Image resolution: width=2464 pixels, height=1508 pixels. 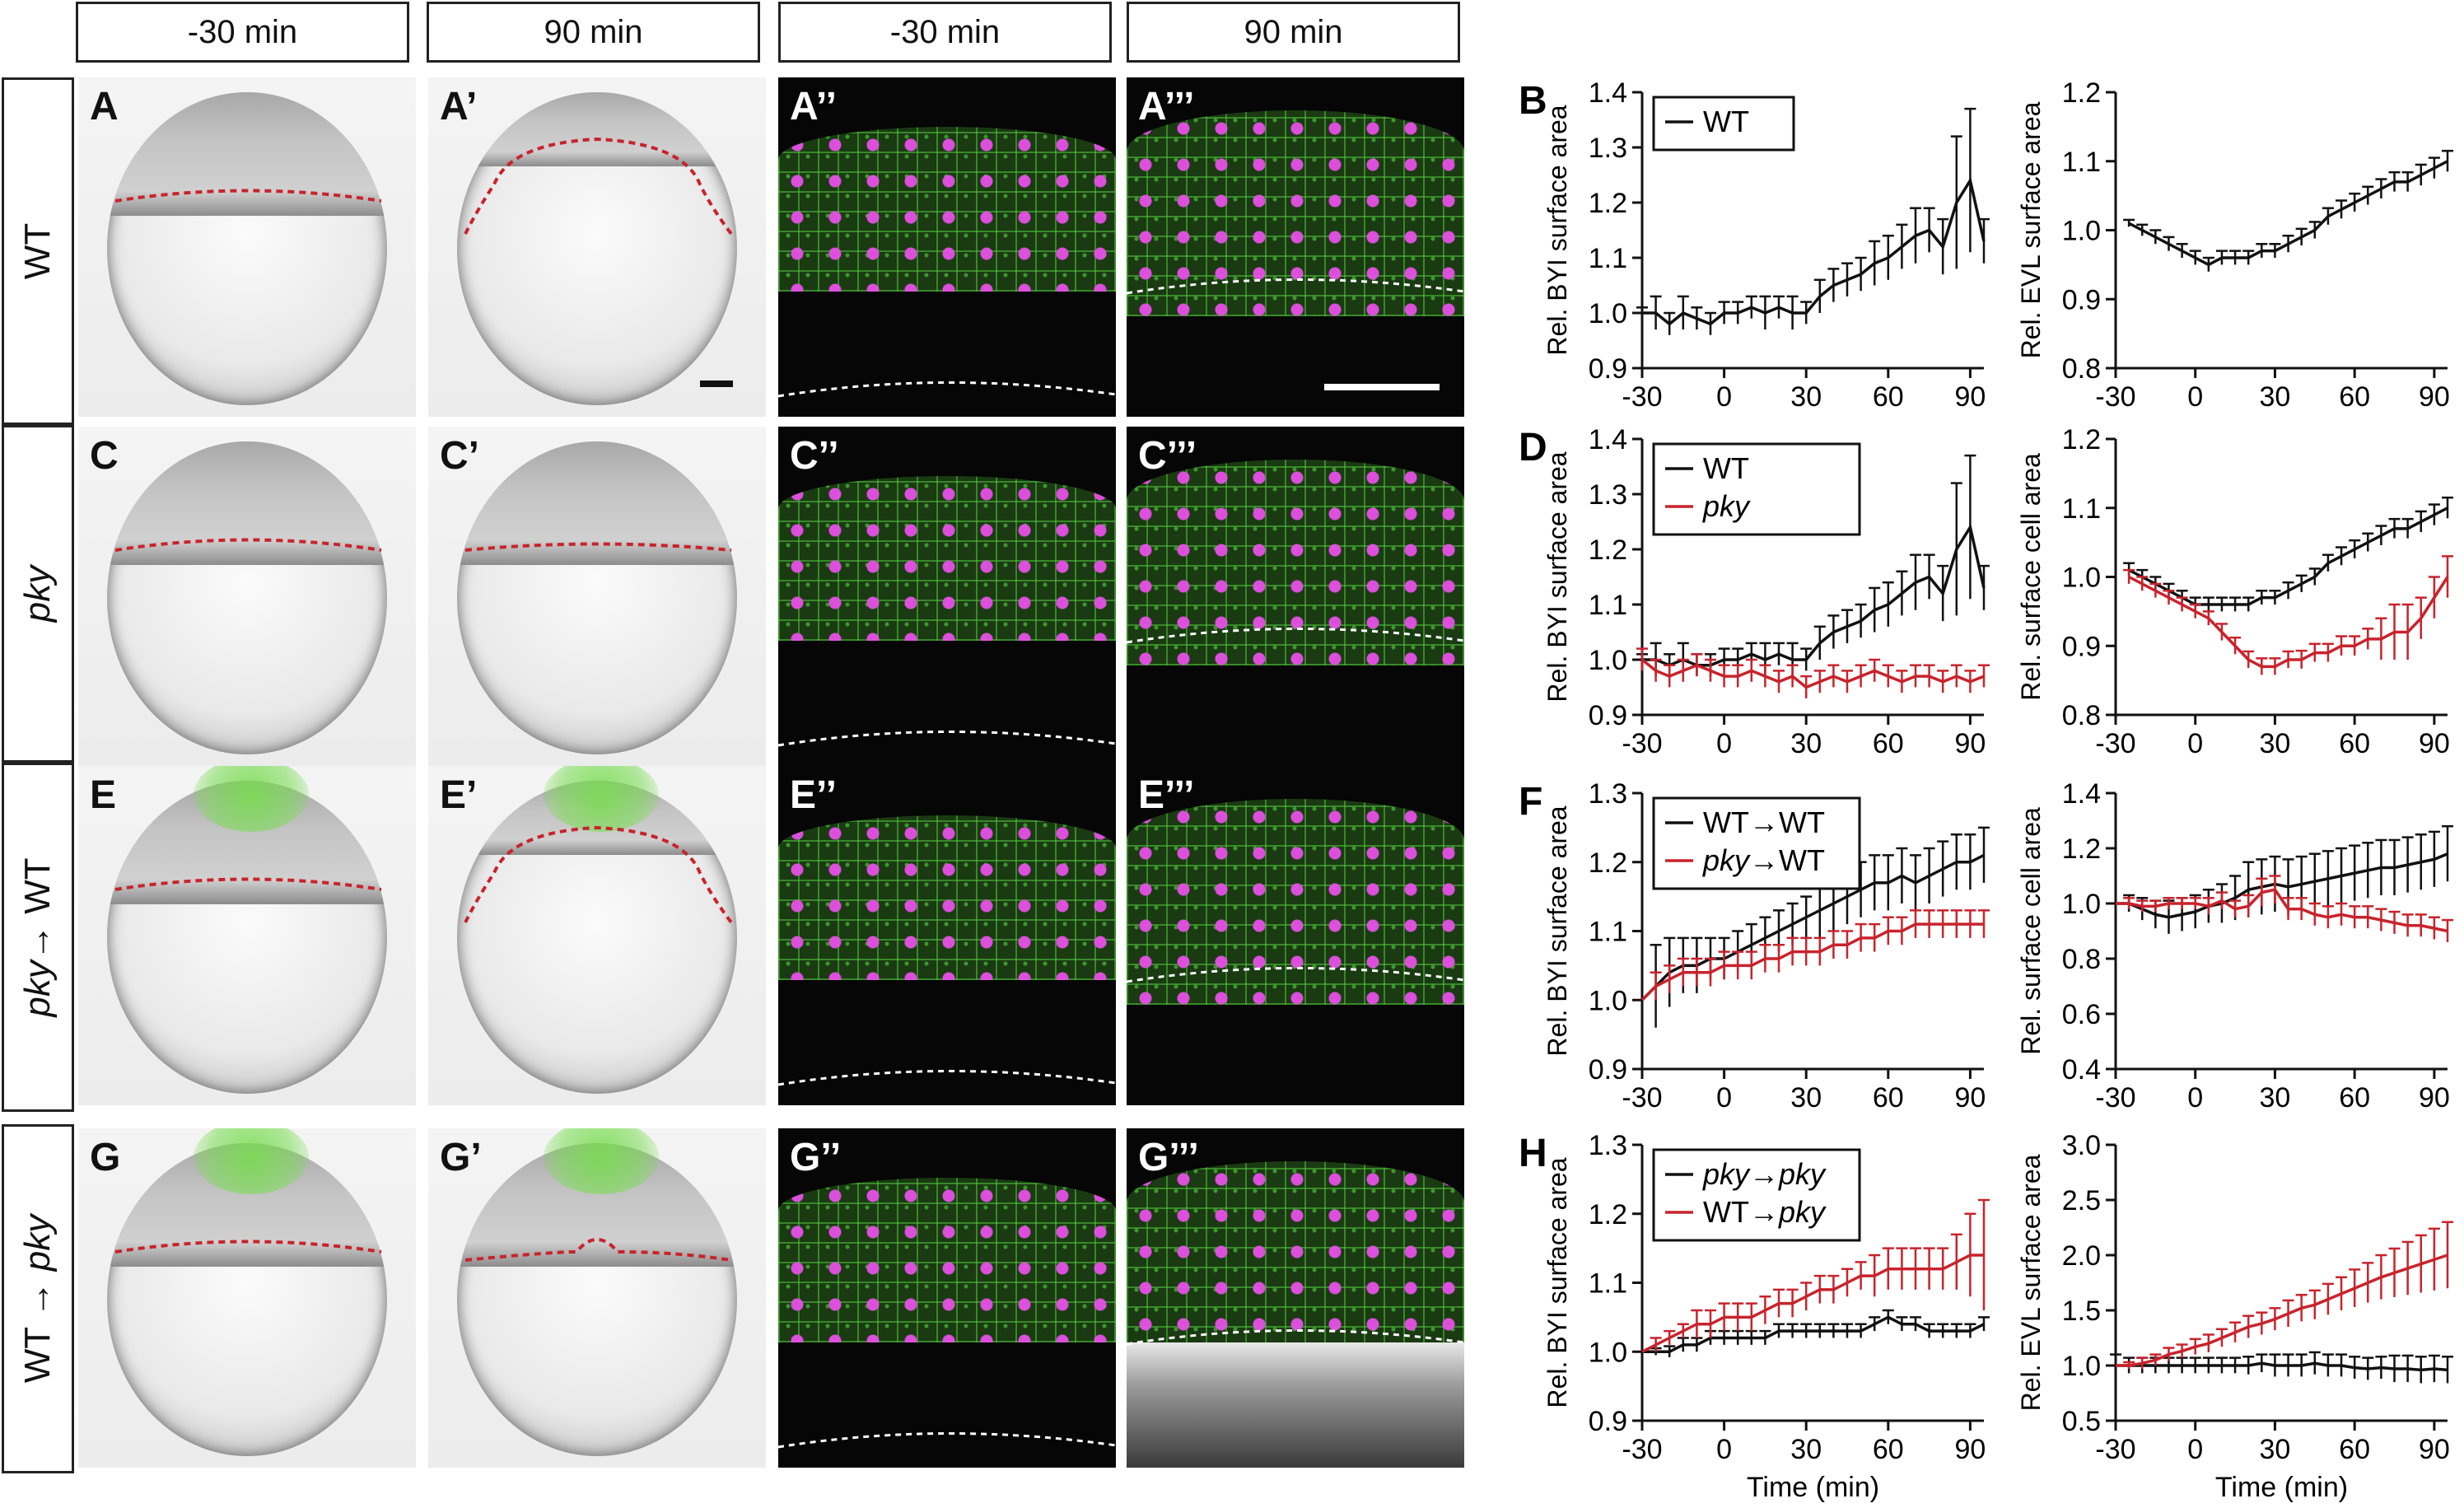 I want to click on y-axis-label: Rel. BYI surface area, so click(x=1557, y=931).